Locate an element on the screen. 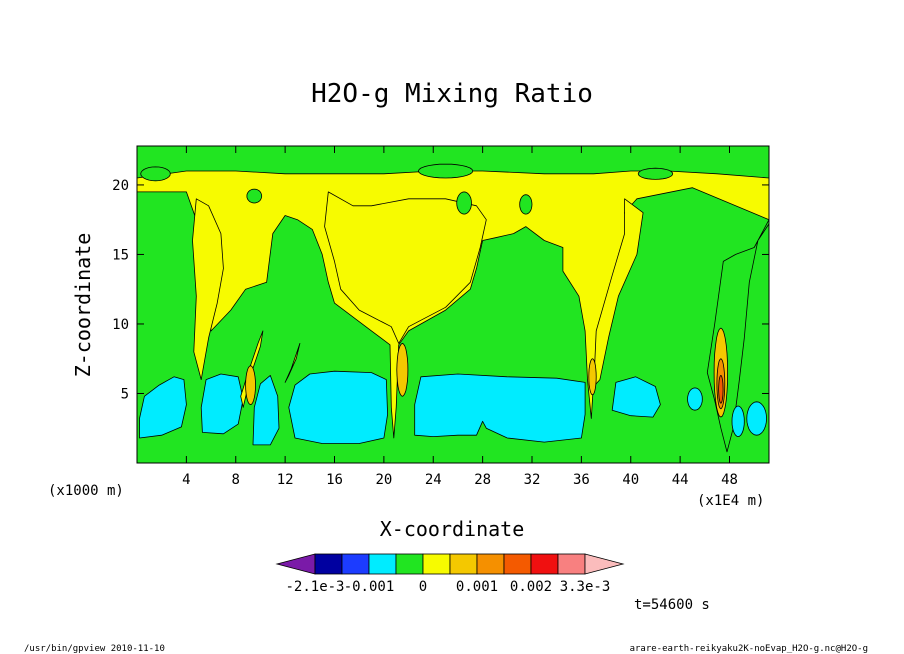 Image resolution: width=904 pixels, height=654 pixels. x-scale-label: (x1E4 m) is located at coordinates (730, 501).